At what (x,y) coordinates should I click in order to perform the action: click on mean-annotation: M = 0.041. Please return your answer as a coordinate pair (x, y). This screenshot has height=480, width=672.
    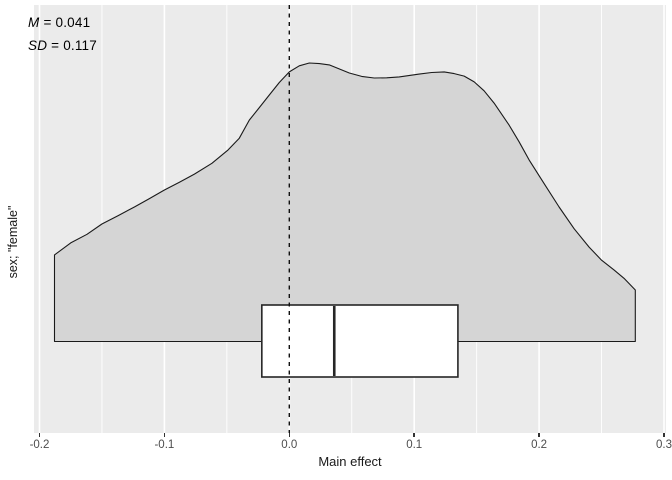
    Looking at the image, I should click on (62, 22).